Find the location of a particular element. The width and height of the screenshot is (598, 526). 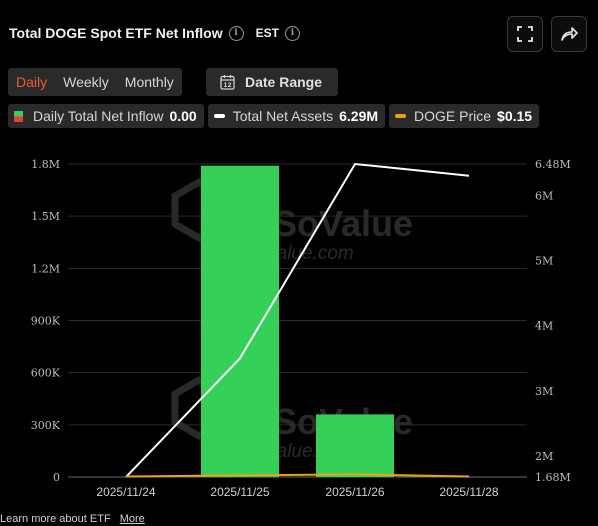

y-left-tick-label: 900K is located at coordinates (46, 321).